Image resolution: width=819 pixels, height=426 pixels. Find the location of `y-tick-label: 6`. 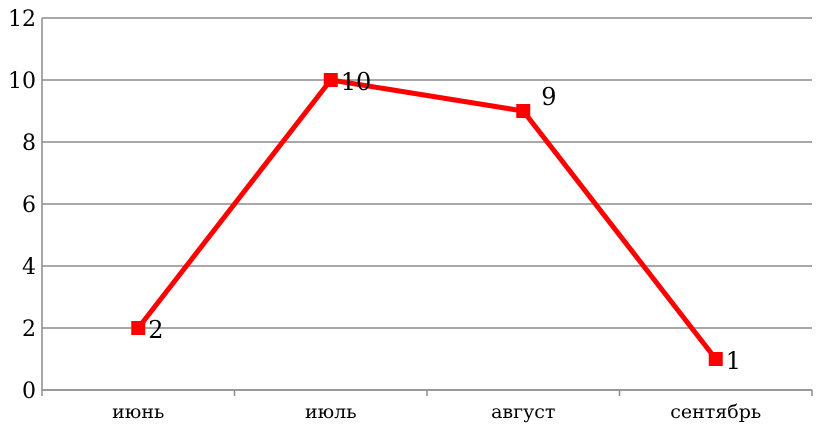

y-tick-label: 6 is located at coordinates (29, 205).